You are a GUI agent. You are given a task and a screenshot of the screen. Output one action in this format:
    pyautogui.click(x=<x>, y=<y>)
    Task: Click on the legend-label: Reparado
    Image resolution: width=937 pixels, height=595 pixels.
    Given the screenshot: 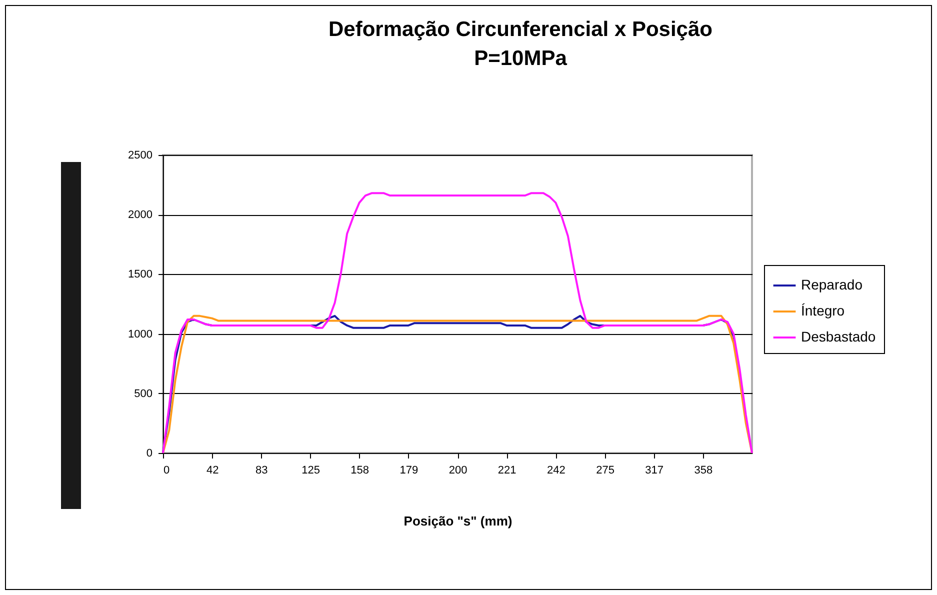 What is the action you would take?
    pyautogui.click(x=832, y=284)
    